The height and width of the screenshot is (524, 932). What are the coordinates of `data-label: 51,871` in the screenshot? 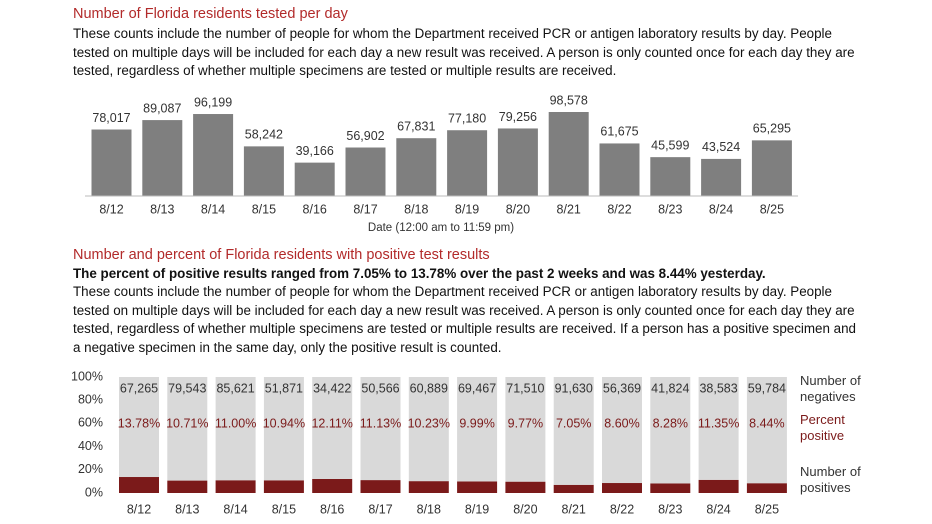 It's located at (284, 388).